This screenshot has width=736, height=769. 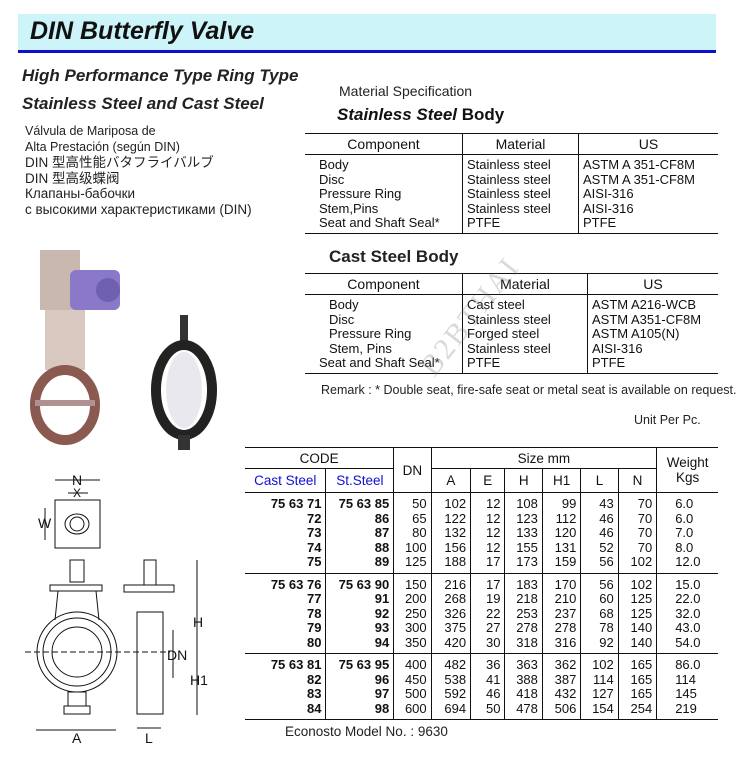 What do you see at coordinates (123, 350) in the screenshot?
I see `valve-photos` at bounding box center [123, 350].